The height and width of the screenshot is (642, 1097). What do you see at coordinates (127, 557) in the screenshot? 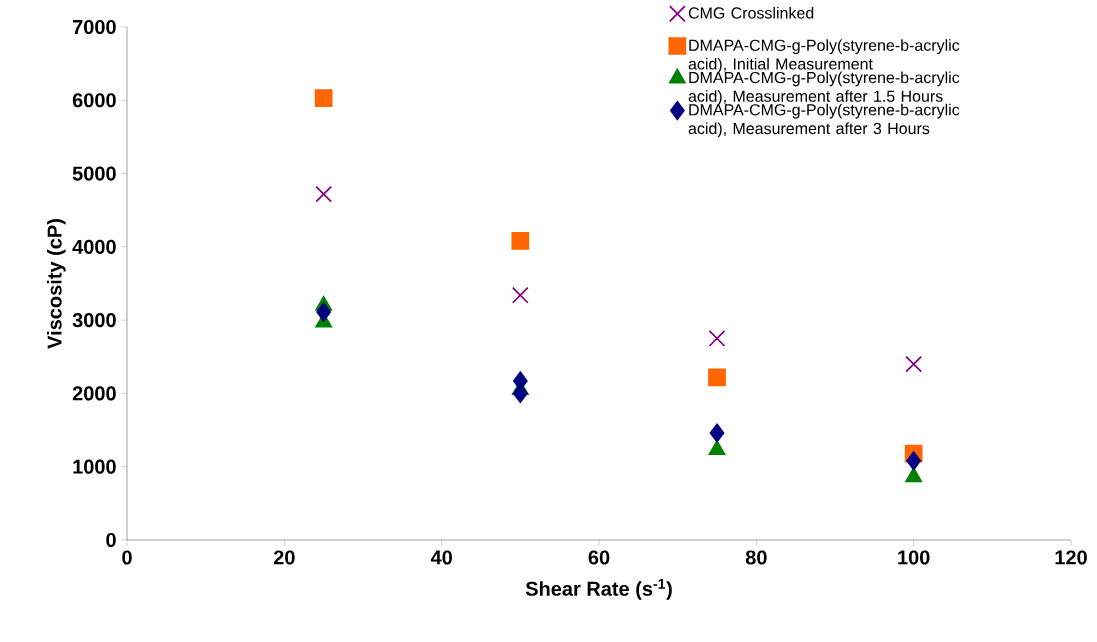
I see `x-tick-label: 0` at bounding box center [127, 557].